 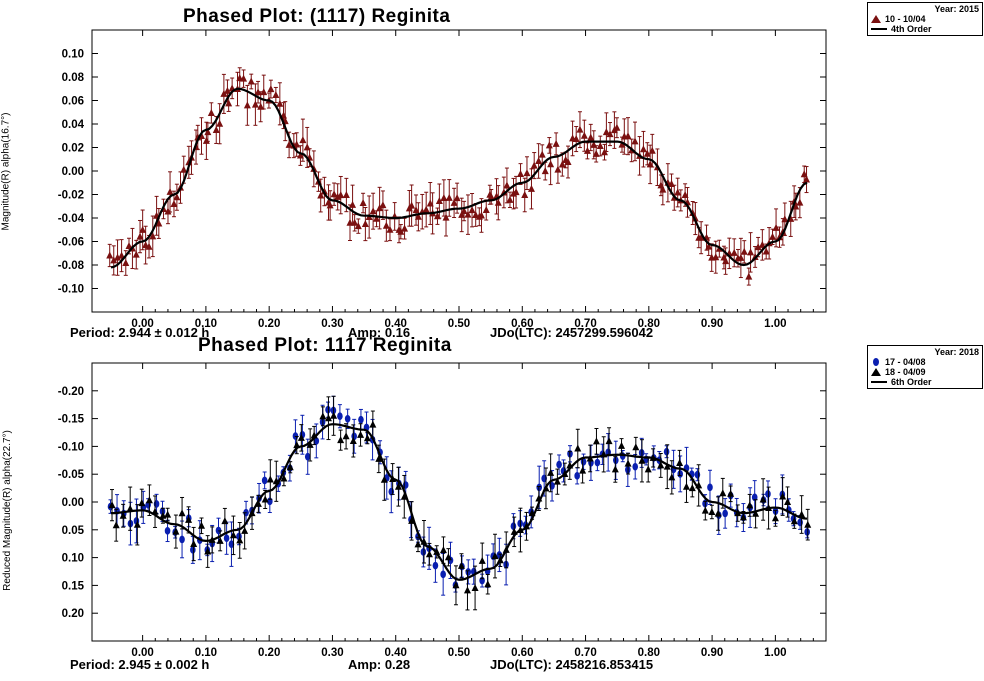 What do you see at coordinates (879, 382) in the screenshot?
I see `line-marker-icon` at bounding box center [879, 382].